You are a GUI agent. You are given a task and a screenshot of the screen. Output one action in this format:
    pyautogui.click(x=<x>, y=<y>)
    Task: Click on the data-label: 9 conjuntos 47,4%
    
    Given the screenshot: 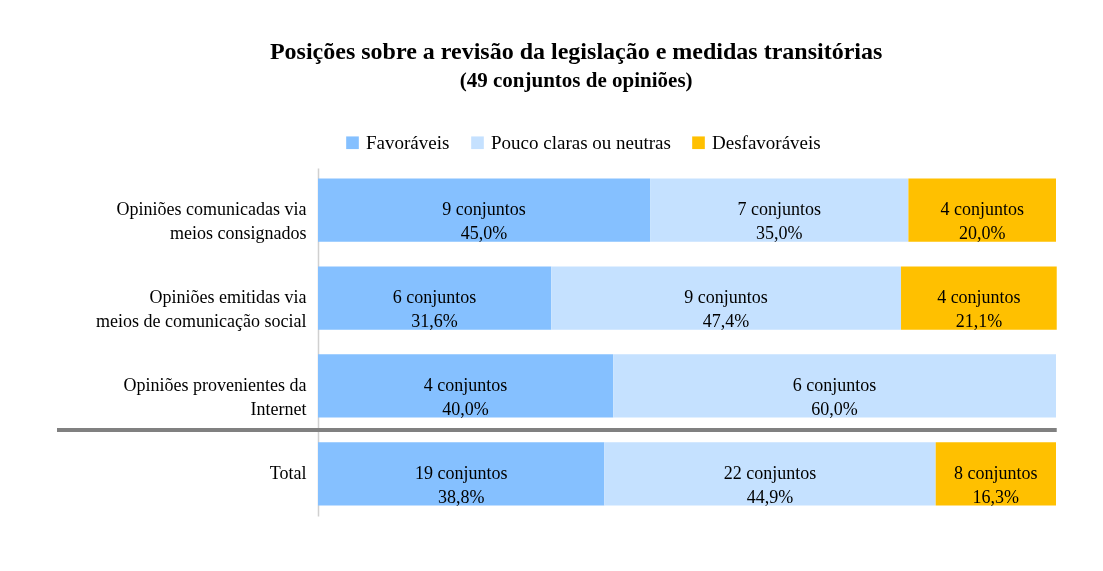 What is the action you would take?
    pyautogui.click(x=726, y=309)
    